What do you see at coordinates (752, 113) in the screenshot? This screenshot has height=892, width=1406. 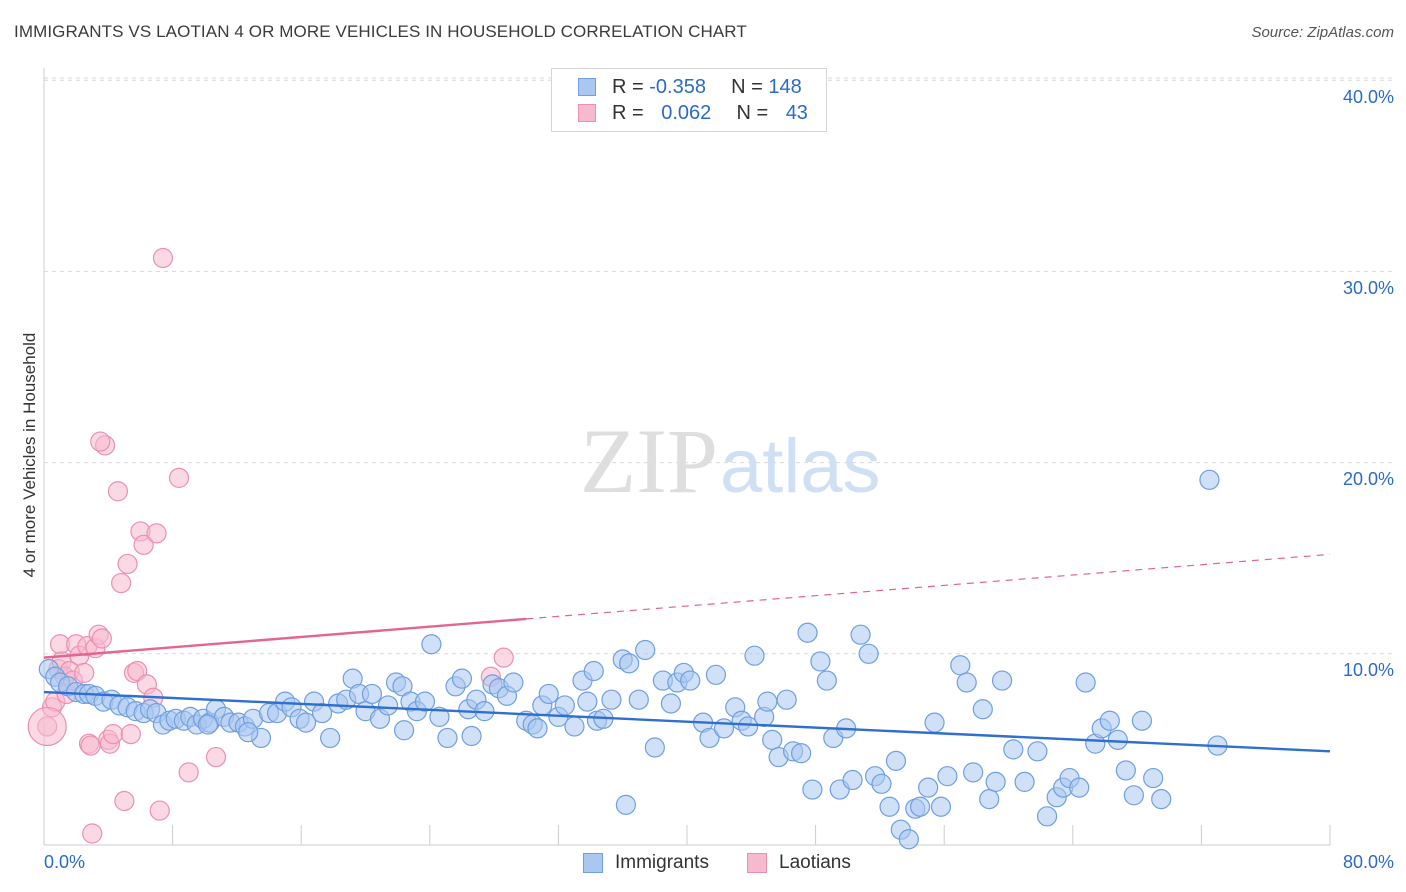 I see `n-label: N =` at bounding box center [752, 113].